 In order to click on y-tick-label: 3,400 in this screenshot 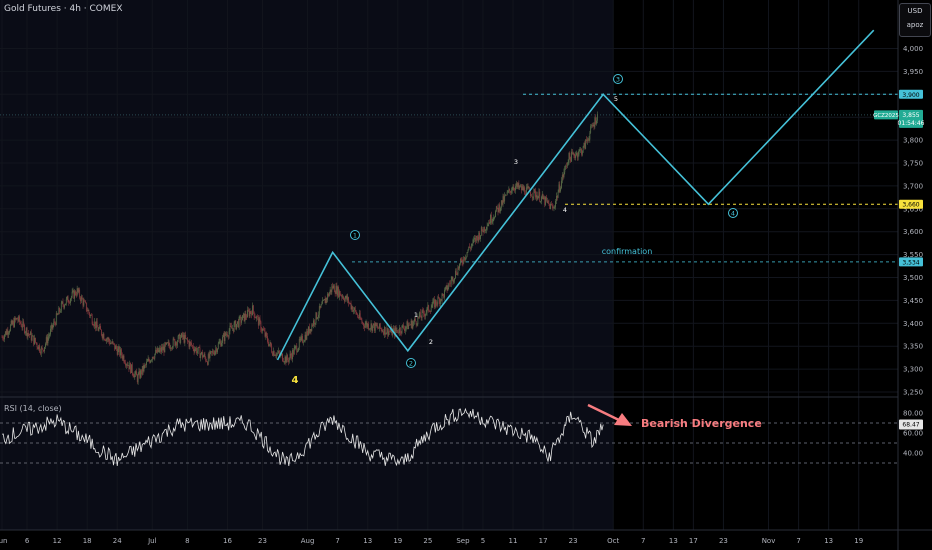, I will do `click(913, 324)`.